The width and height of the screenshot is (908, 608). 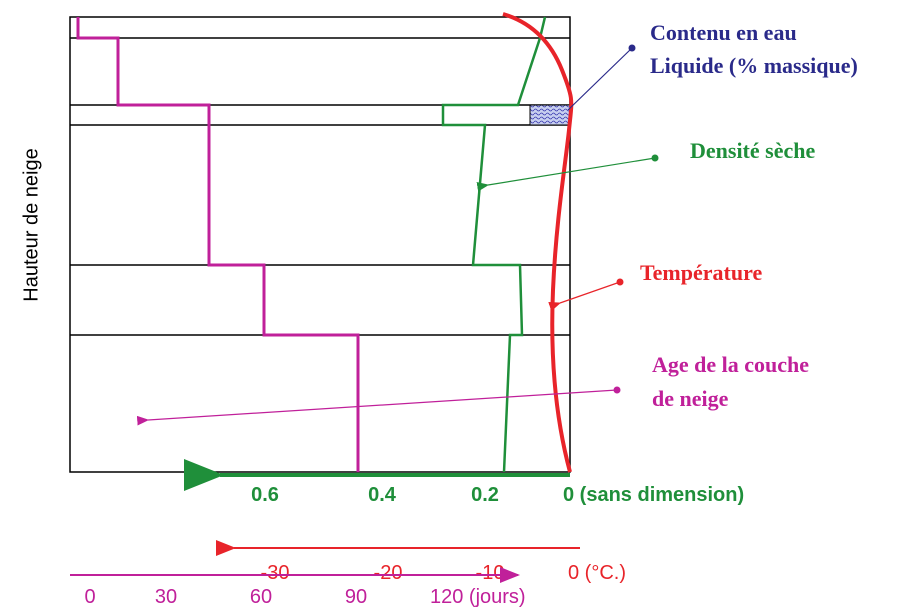 I want to click on axis-label: 0 (°C.), so click(x=597, y=573).